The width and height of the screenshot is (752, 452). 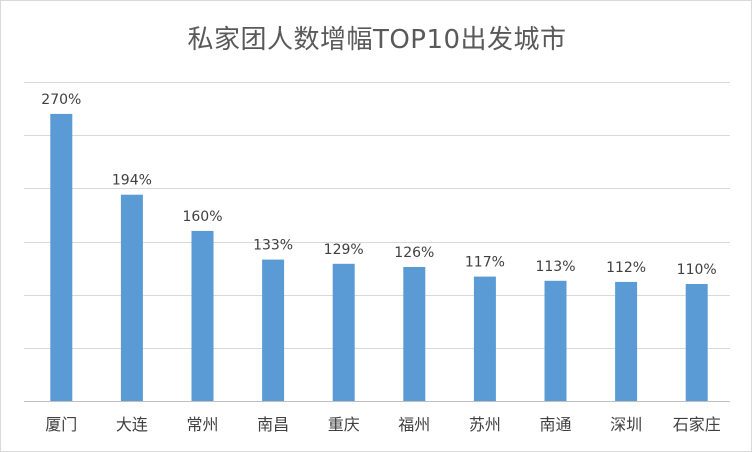 I want to click on x-tick-label-8: 深圳, so click(x=626, y=424).